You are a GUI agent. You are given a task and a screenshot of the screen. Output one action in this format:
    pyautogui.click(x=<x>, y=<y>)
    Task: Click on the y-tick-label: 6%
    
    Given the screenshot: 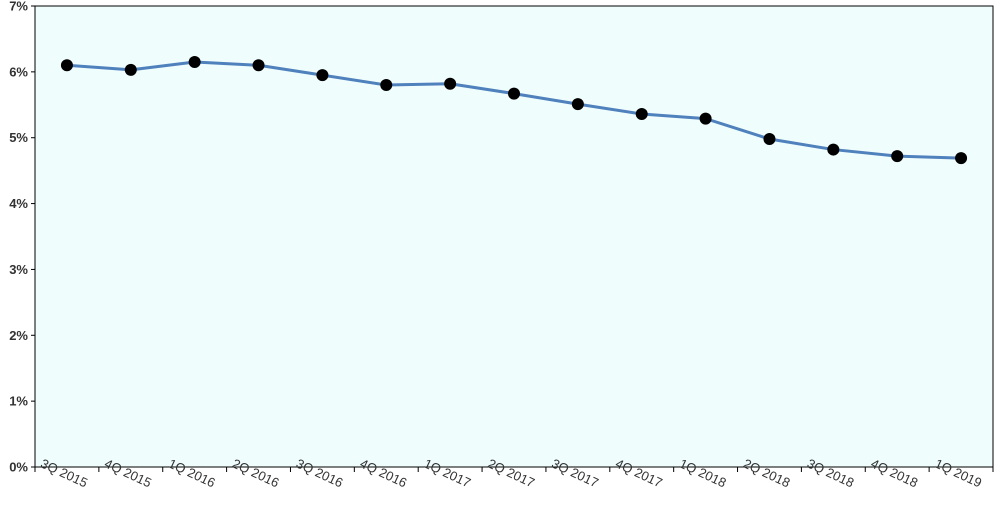 What is the action you would take?
    pyautogui.click(x=18, y=71)
    